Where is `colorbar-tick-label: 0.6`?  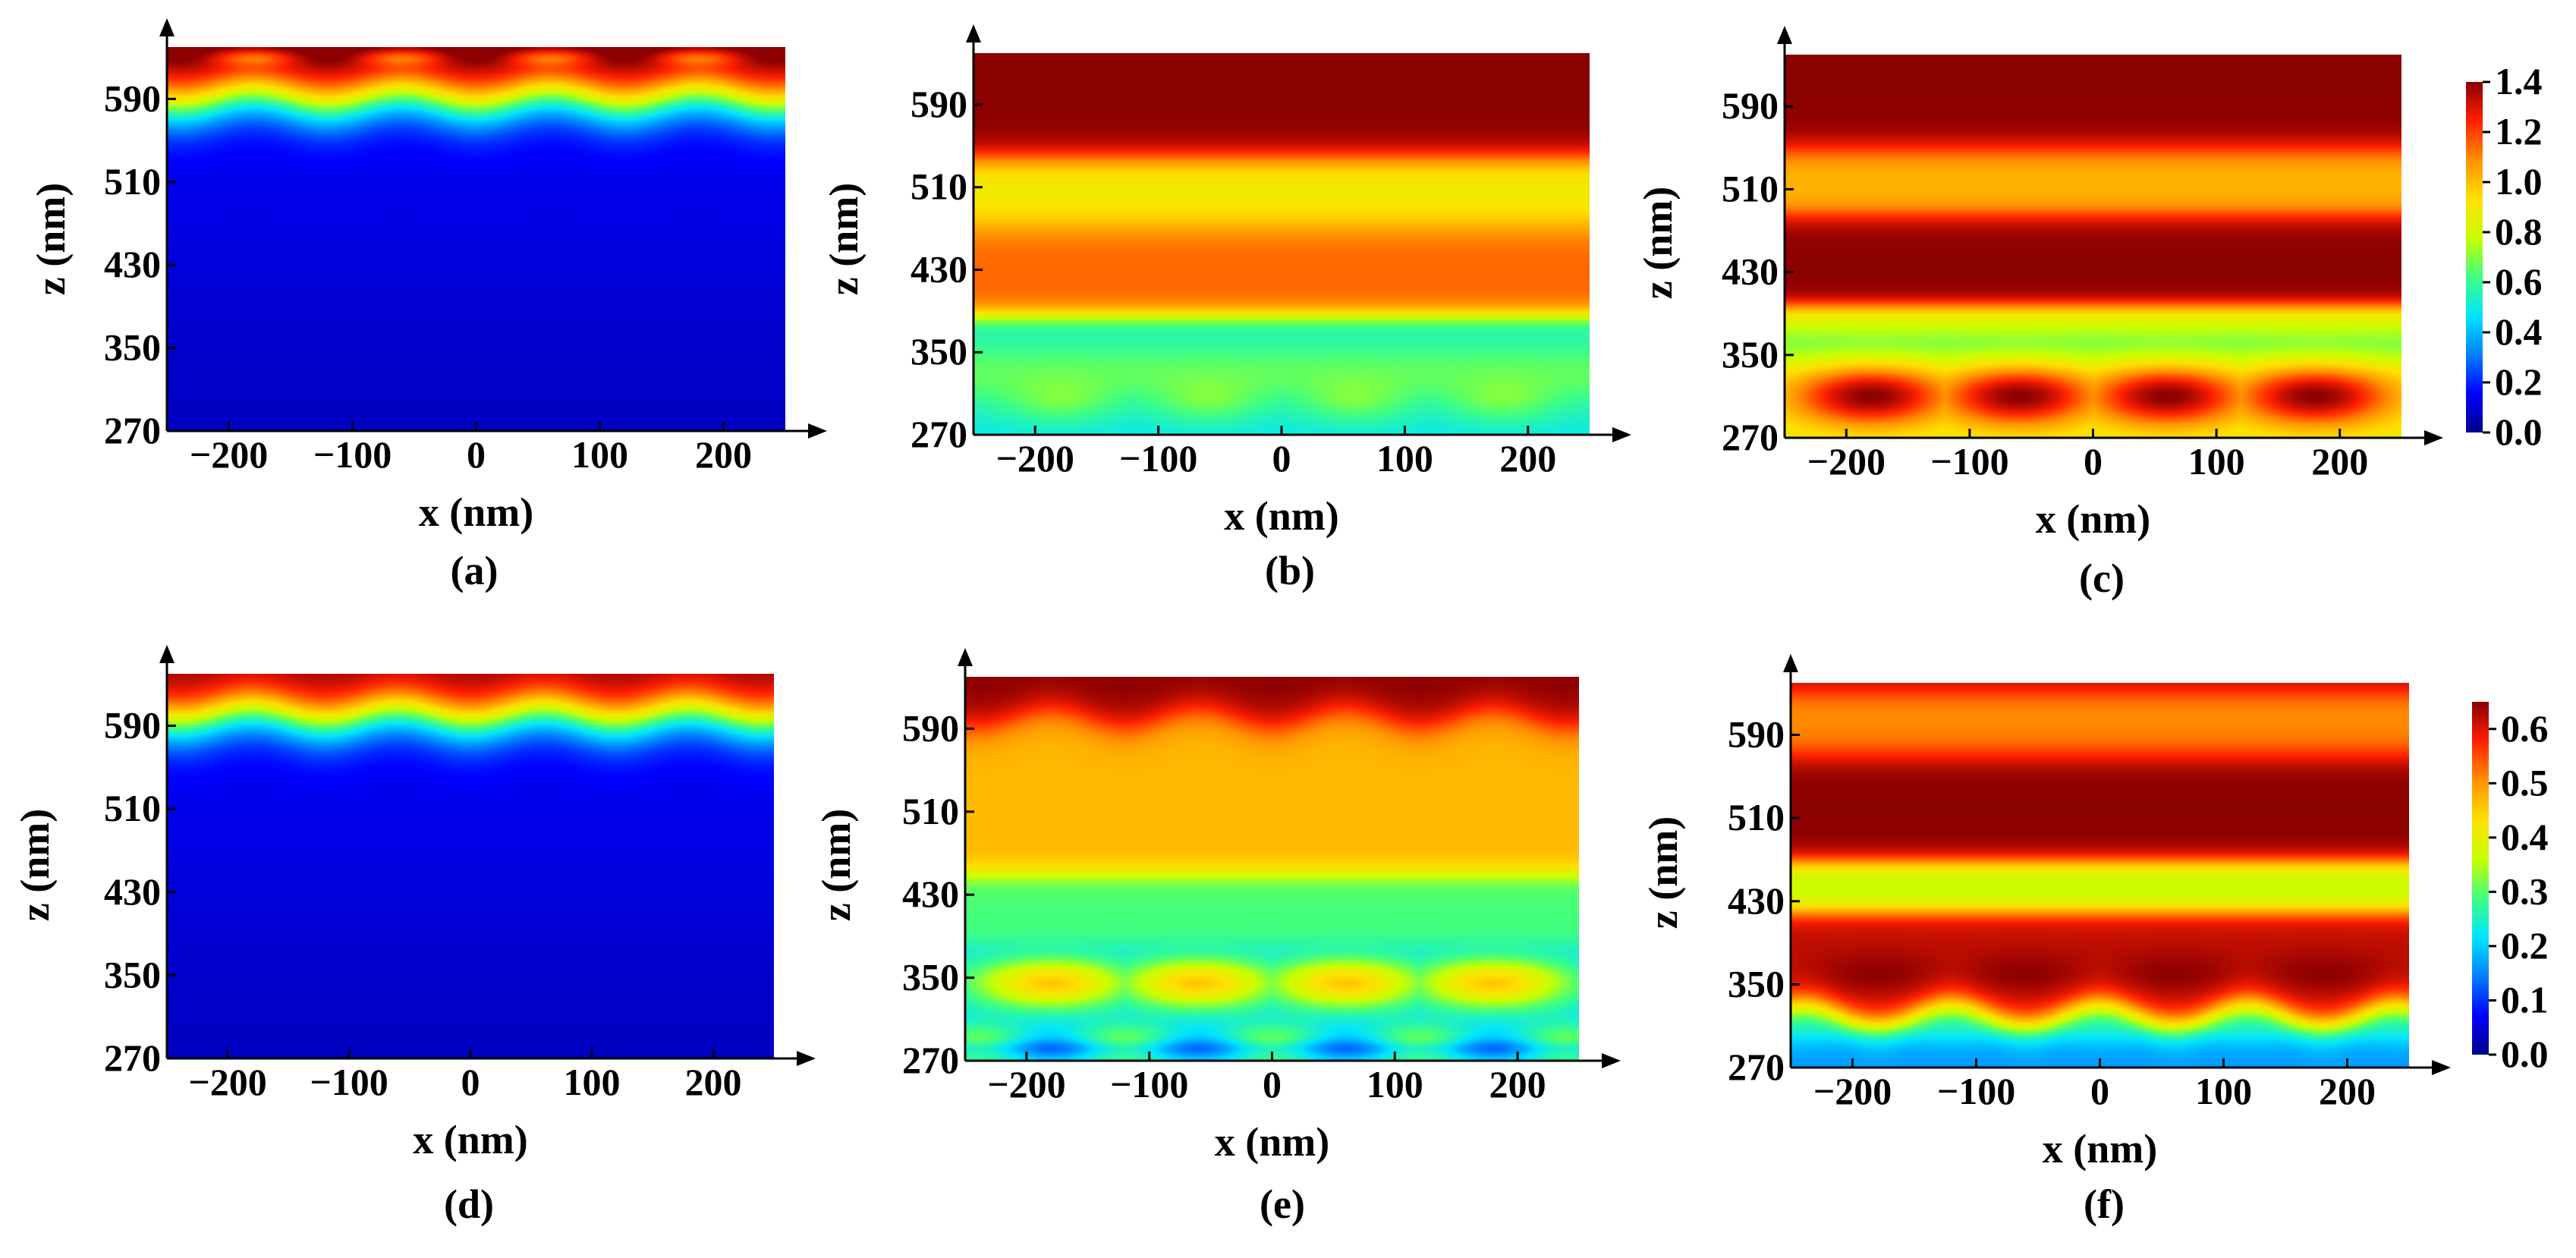 colorbar-tick-label: 0.6 is located at coordinates (2519, 281).